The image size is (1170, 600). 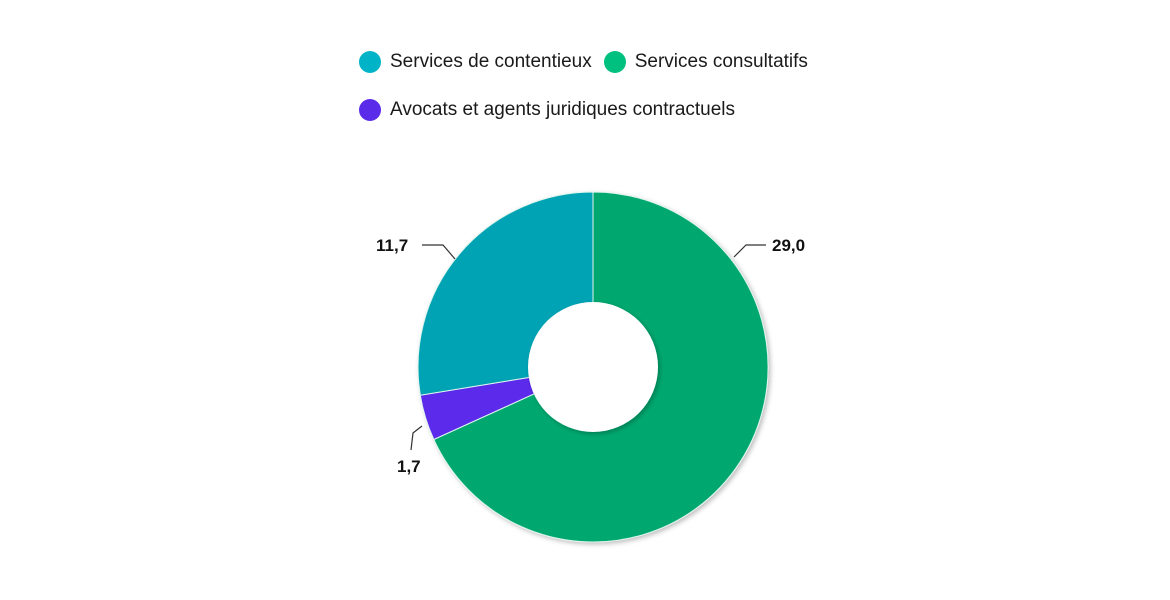 What do you see at coordinates (416, 438) in the screenshot?
I see `leader-line-avocats` at bounding box center [416, 438].